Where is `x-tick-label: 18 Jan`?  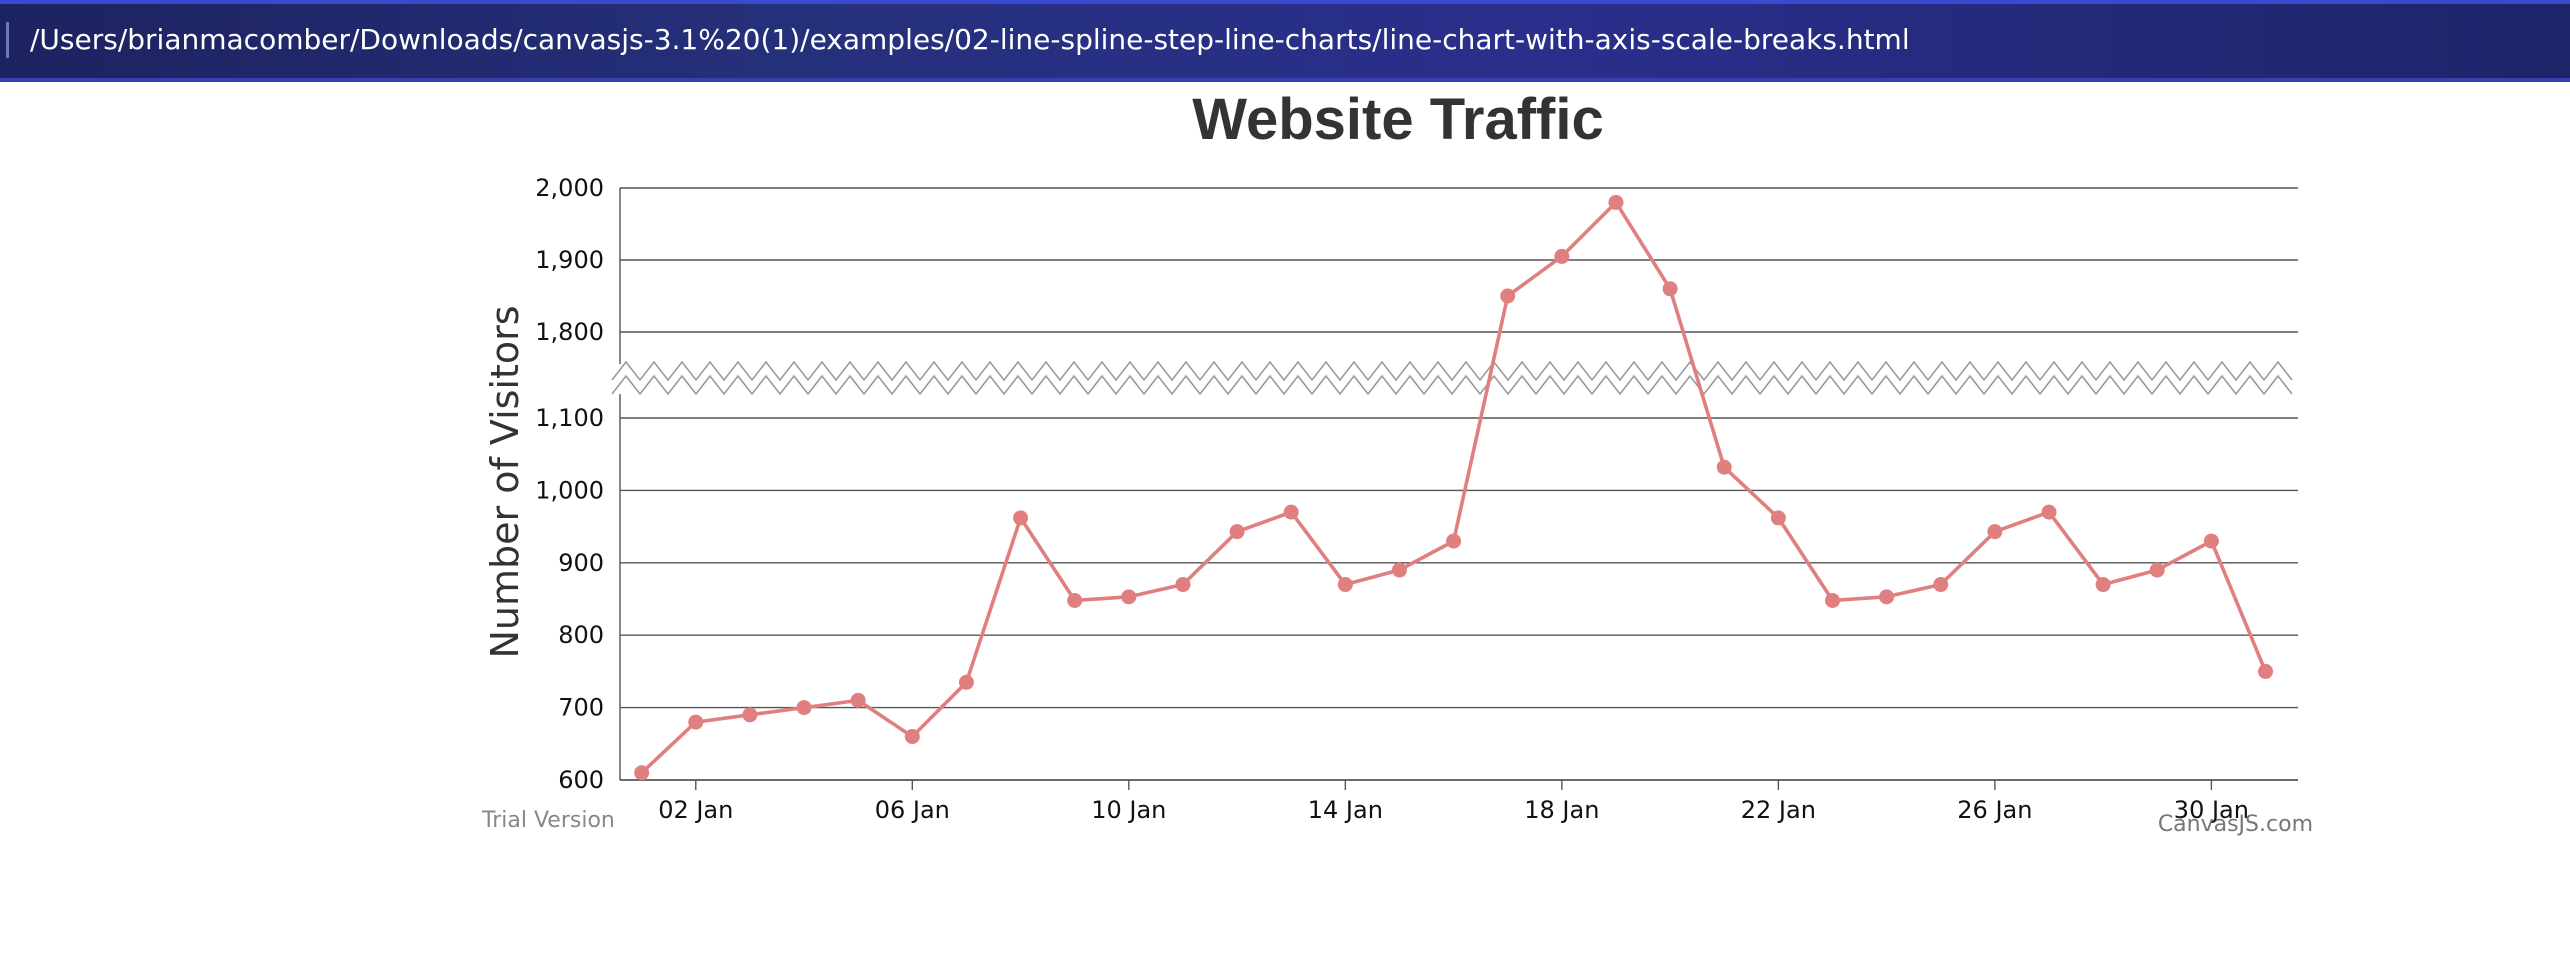 x-tick-label: 18 Jan is located at coordinates (1561, 810).